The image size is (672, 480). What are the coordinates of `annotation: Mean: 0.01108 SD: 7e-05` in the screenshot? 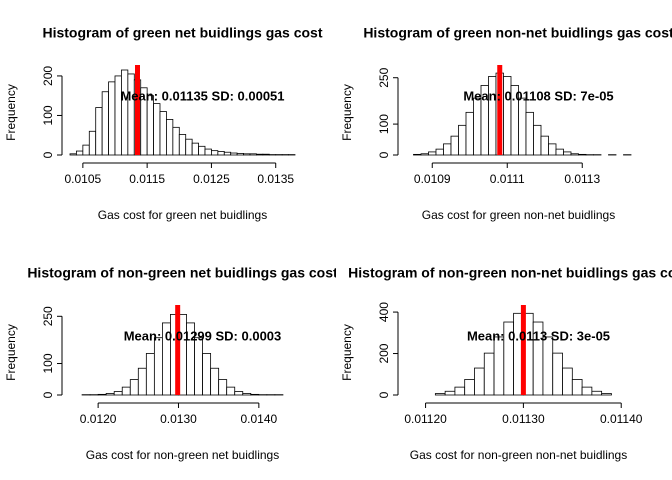 It's located at (538, 95).